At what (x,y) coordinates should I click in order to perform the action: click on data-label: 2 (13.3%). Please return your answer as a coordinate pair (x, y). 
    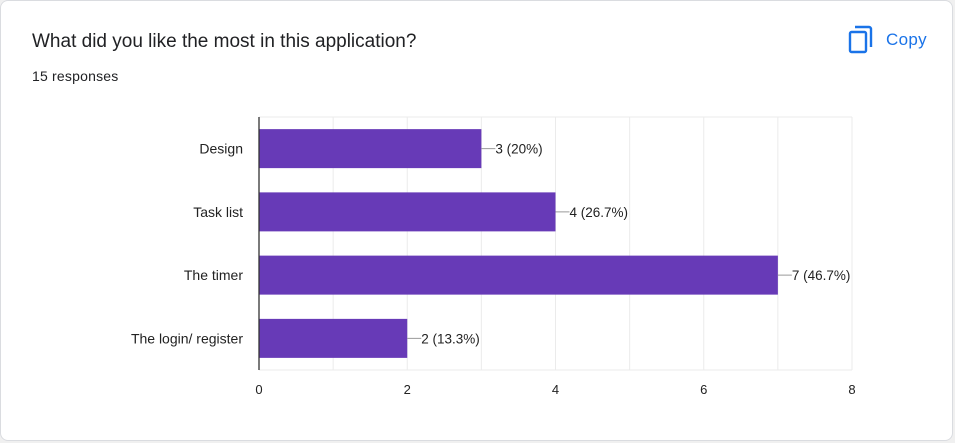
    Looking at the image, I should click on (450, 338).